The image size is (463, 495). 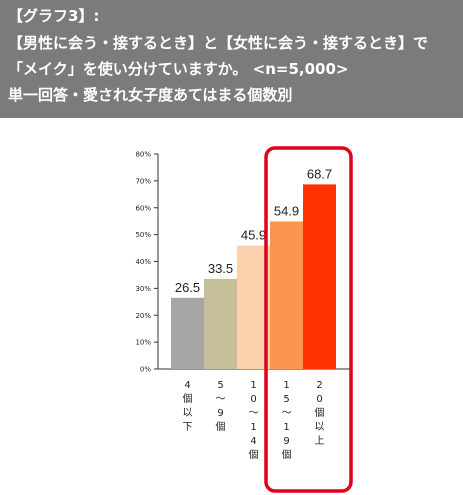 What do you see at coordinates (143, 208) in the screenshot?
I see `y-tick-label: 60%` at bounding box center [143, 208].